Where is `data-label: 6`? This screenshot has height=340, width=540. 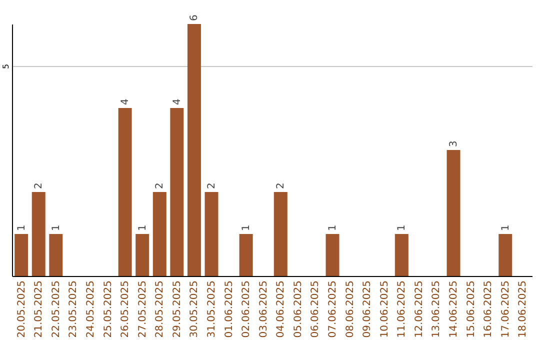 data-label: 6 is located at coordinates (194, 17).